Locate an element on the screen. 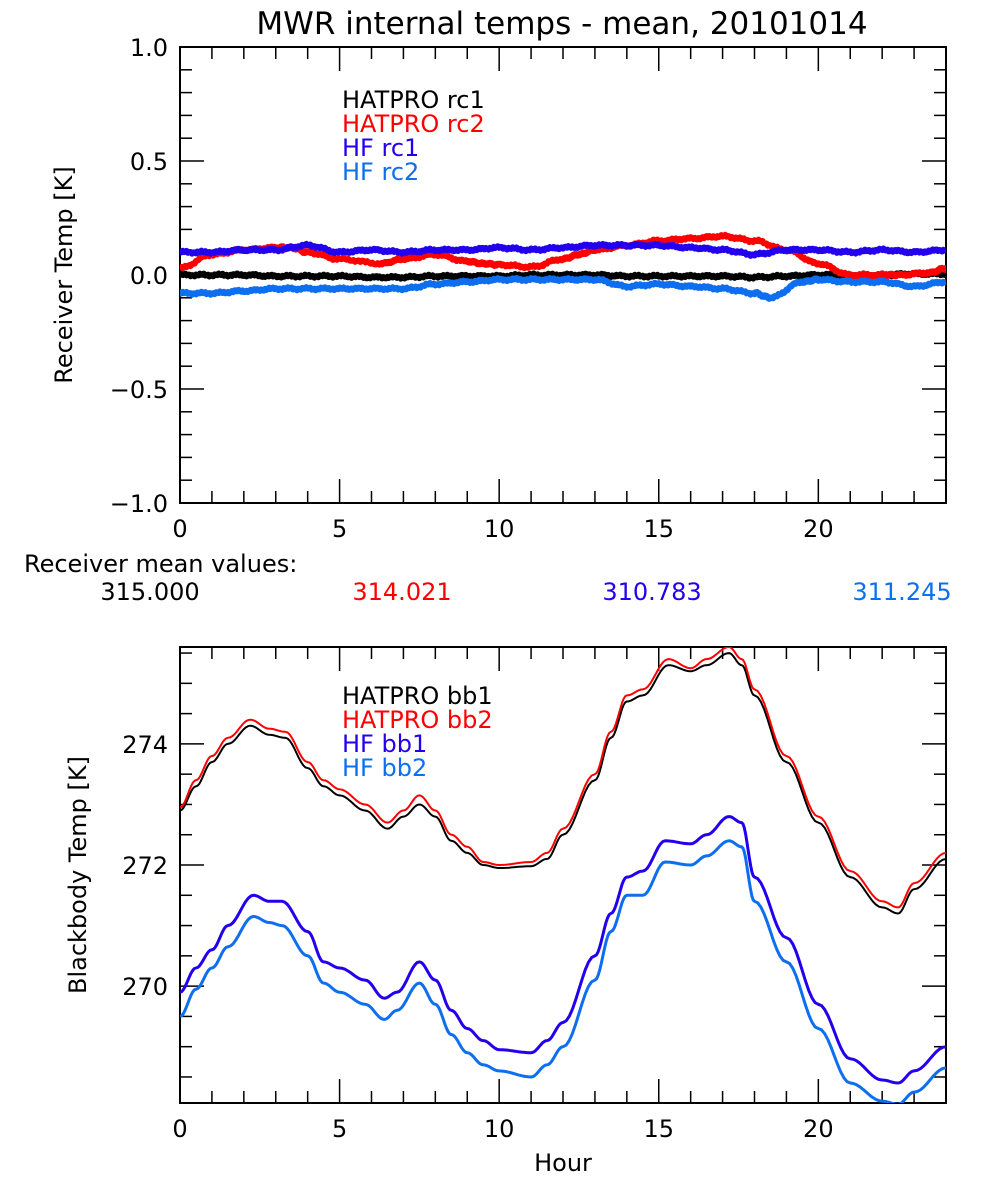 The image size is (1000, 1200). legend-entry-hatpro-bb1: HATPRO bb1 is located at coordinates (417, 696).